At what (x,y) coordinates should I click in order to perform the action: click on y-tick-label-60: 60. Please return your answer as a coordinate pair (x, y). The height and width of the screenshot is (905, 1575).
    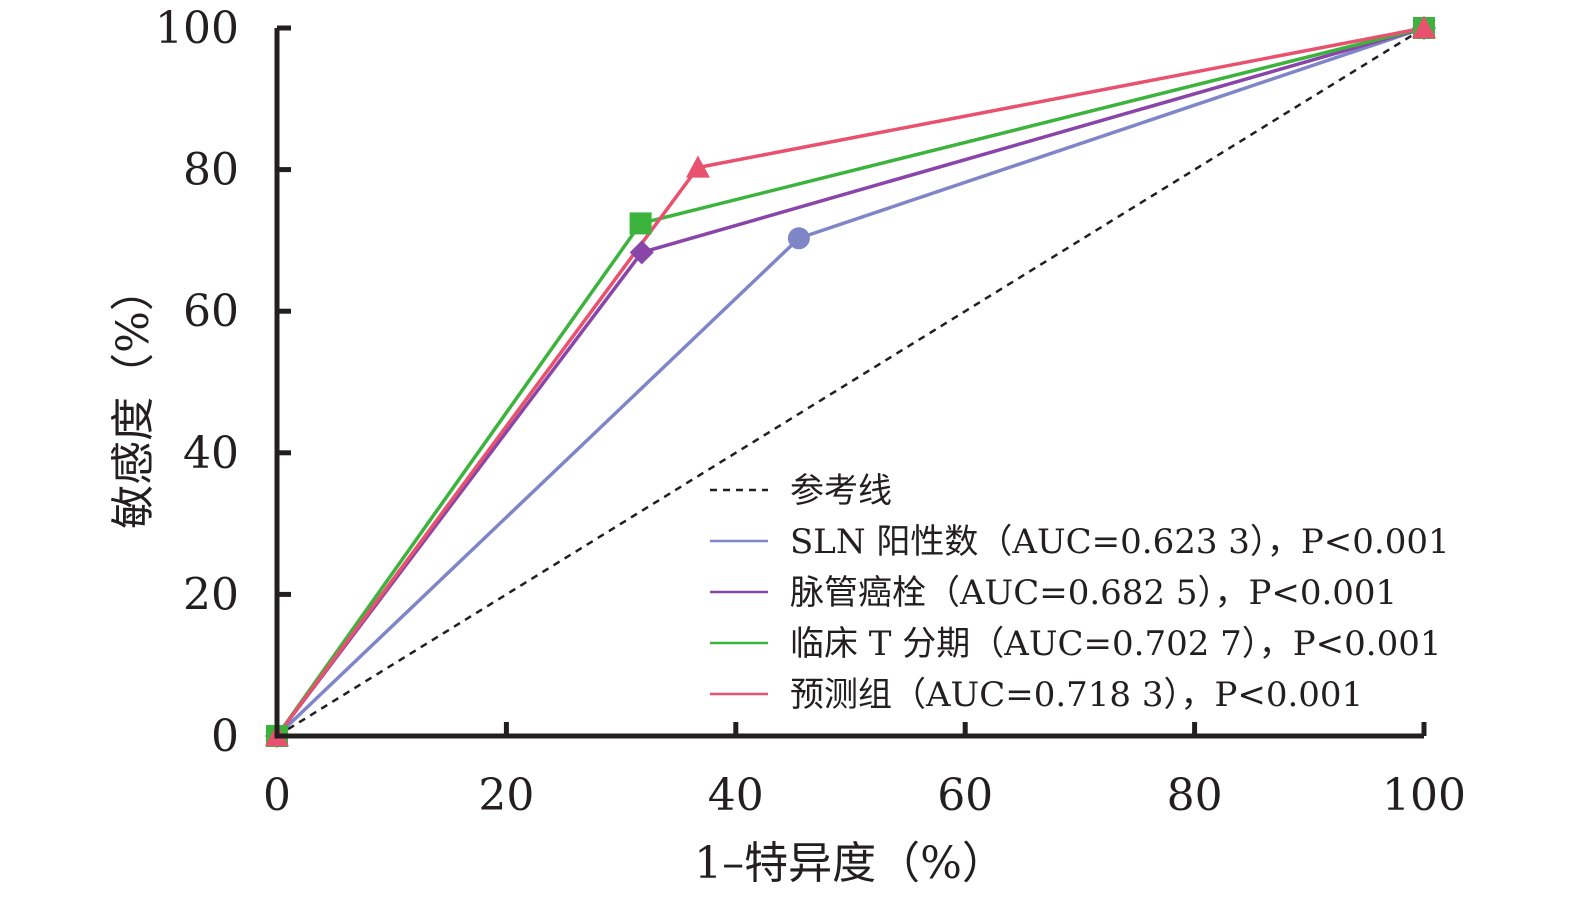
    Looking at the image, I should click on (211, 311).